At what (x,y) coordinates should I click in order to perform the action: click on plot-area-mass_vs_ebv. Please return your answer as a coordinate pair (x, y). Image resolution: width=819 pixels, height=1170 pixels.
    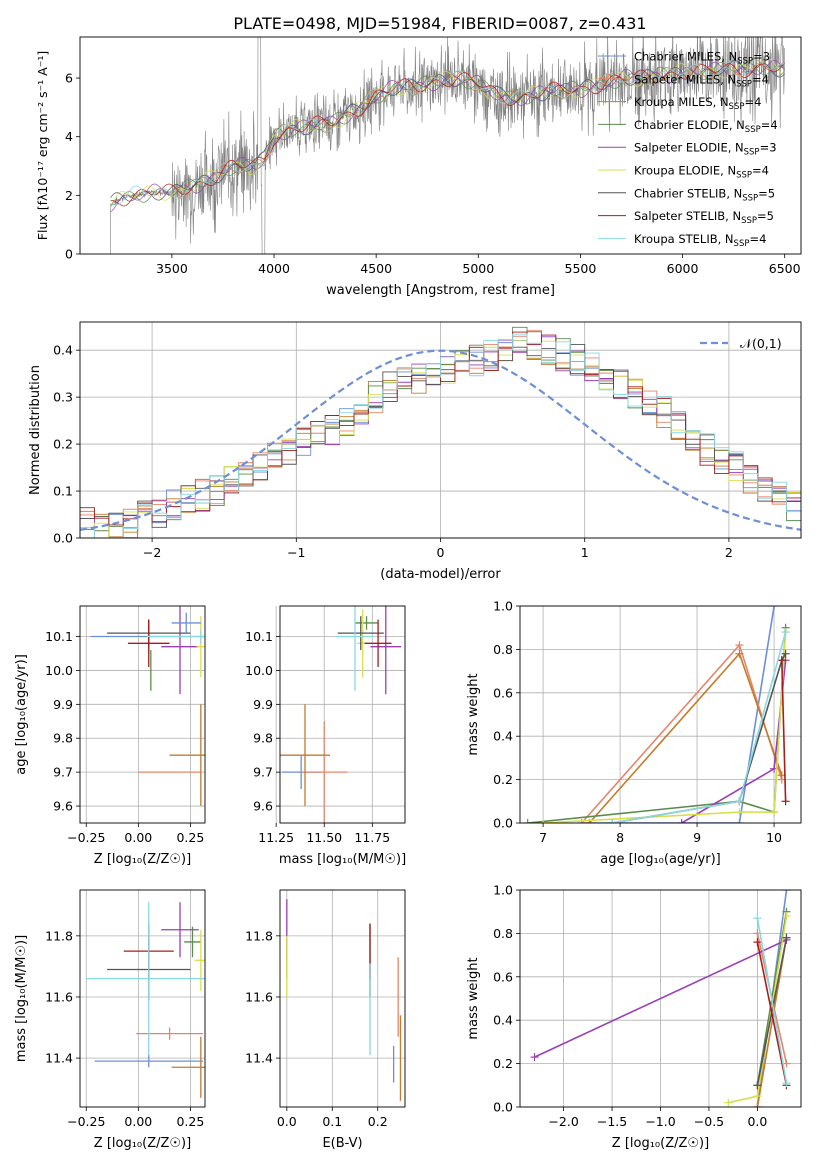
    Looking at the image, I should click on (344, 1000).